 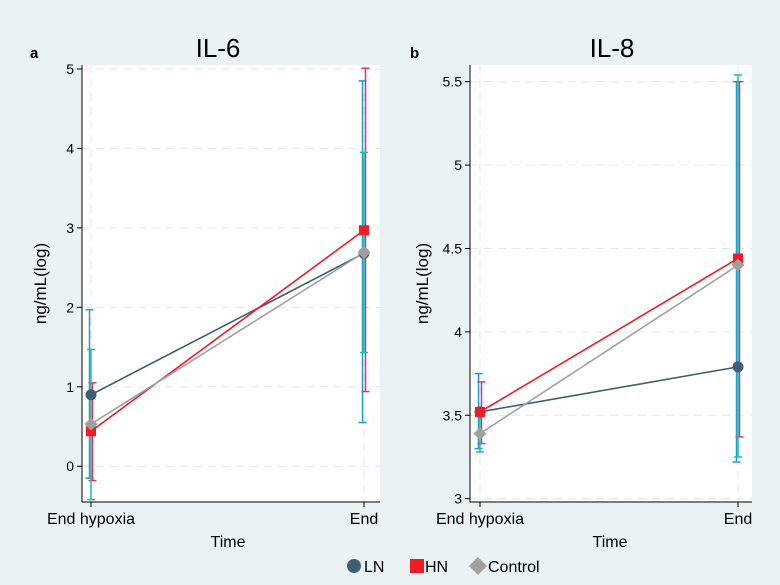 What do you see at coordinates (453, 415) in the screenshot?
I see `y-tick-label: 3.5` at bounding box center [453, 415].